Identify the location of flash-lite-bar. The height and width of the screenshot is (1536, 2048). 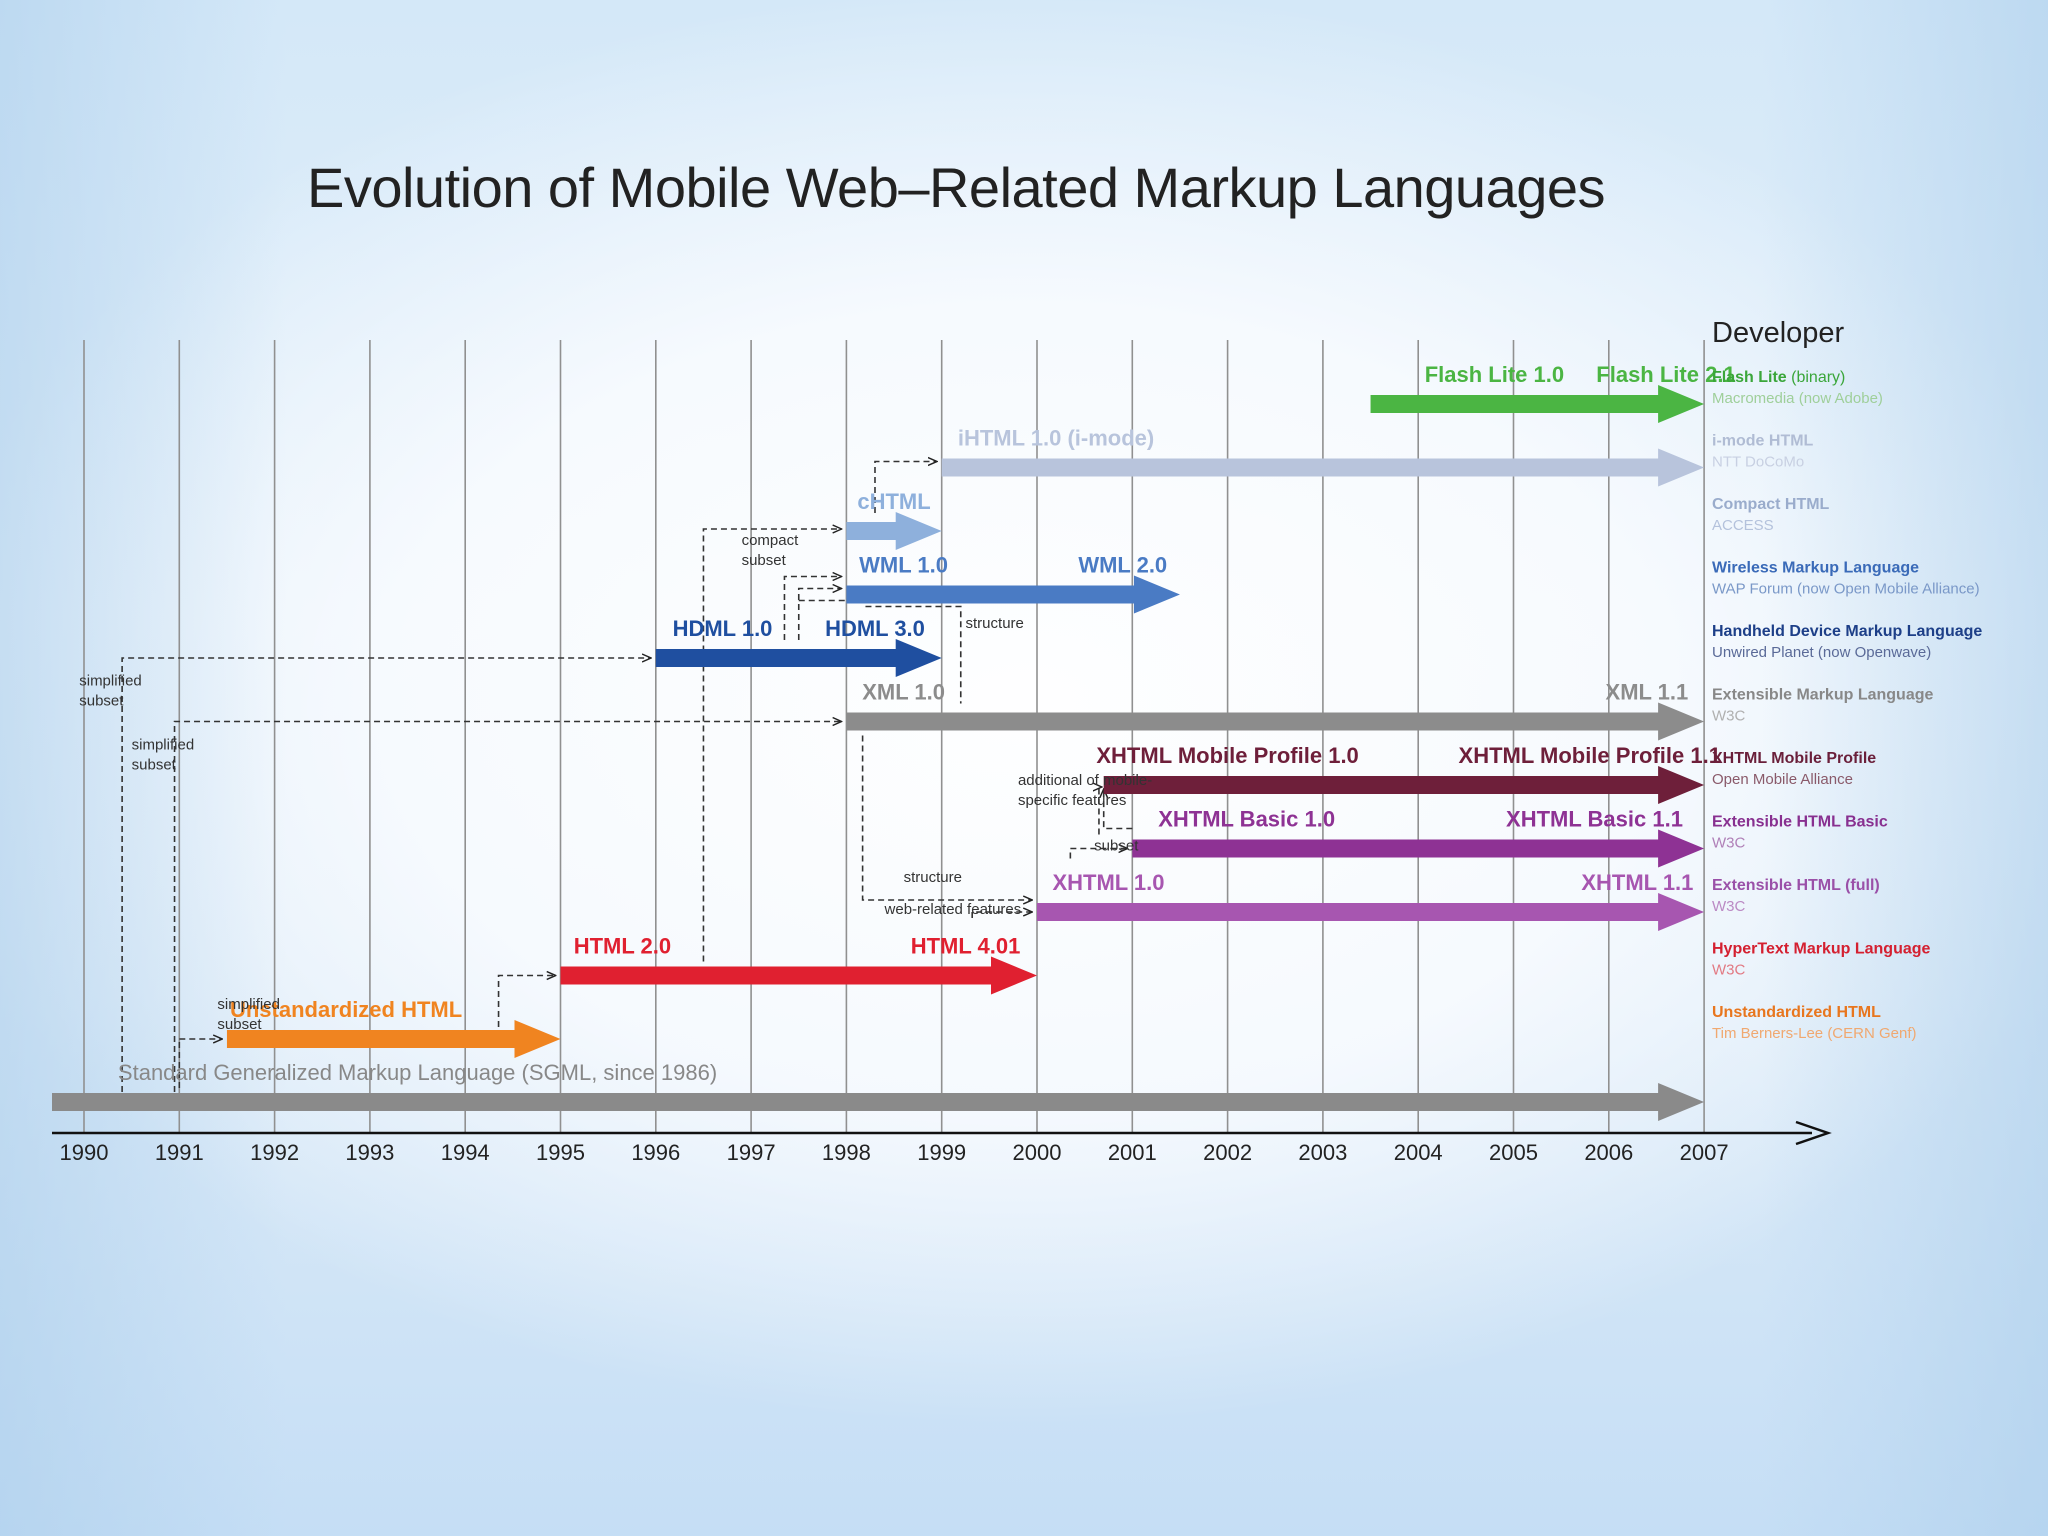
(1537, 404).